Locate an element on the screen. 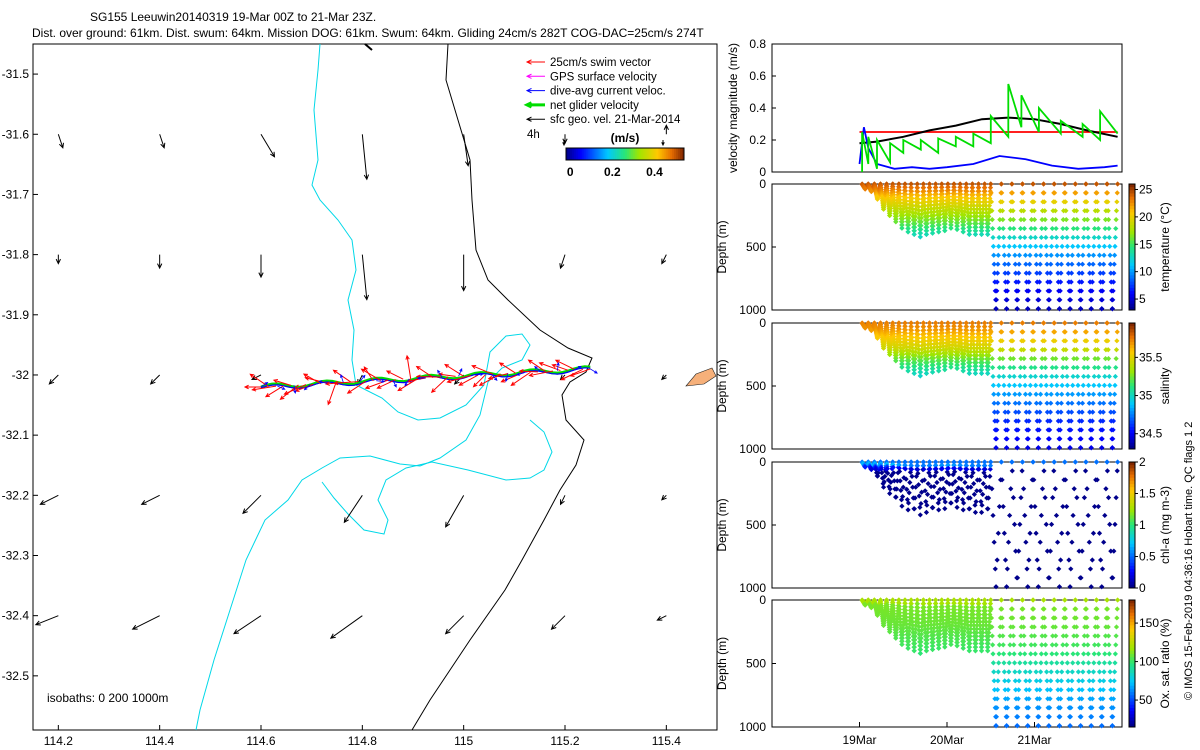 The height and width of the screenshot is (750, 1200). colorbar-frame is located at coordinates (1132, 663).